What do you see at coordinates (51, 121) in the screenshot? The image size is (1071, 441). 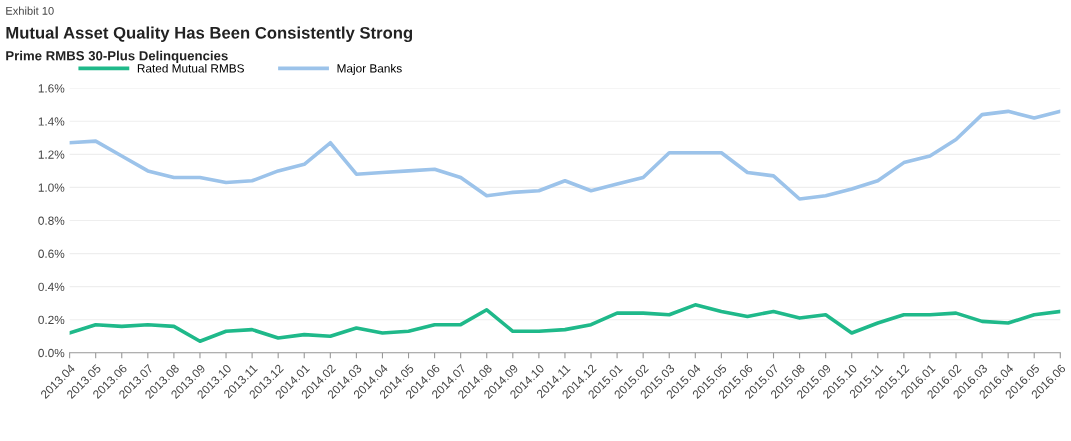 I see `y-tick-label: 1.4%` at bounding box center [51, 121].